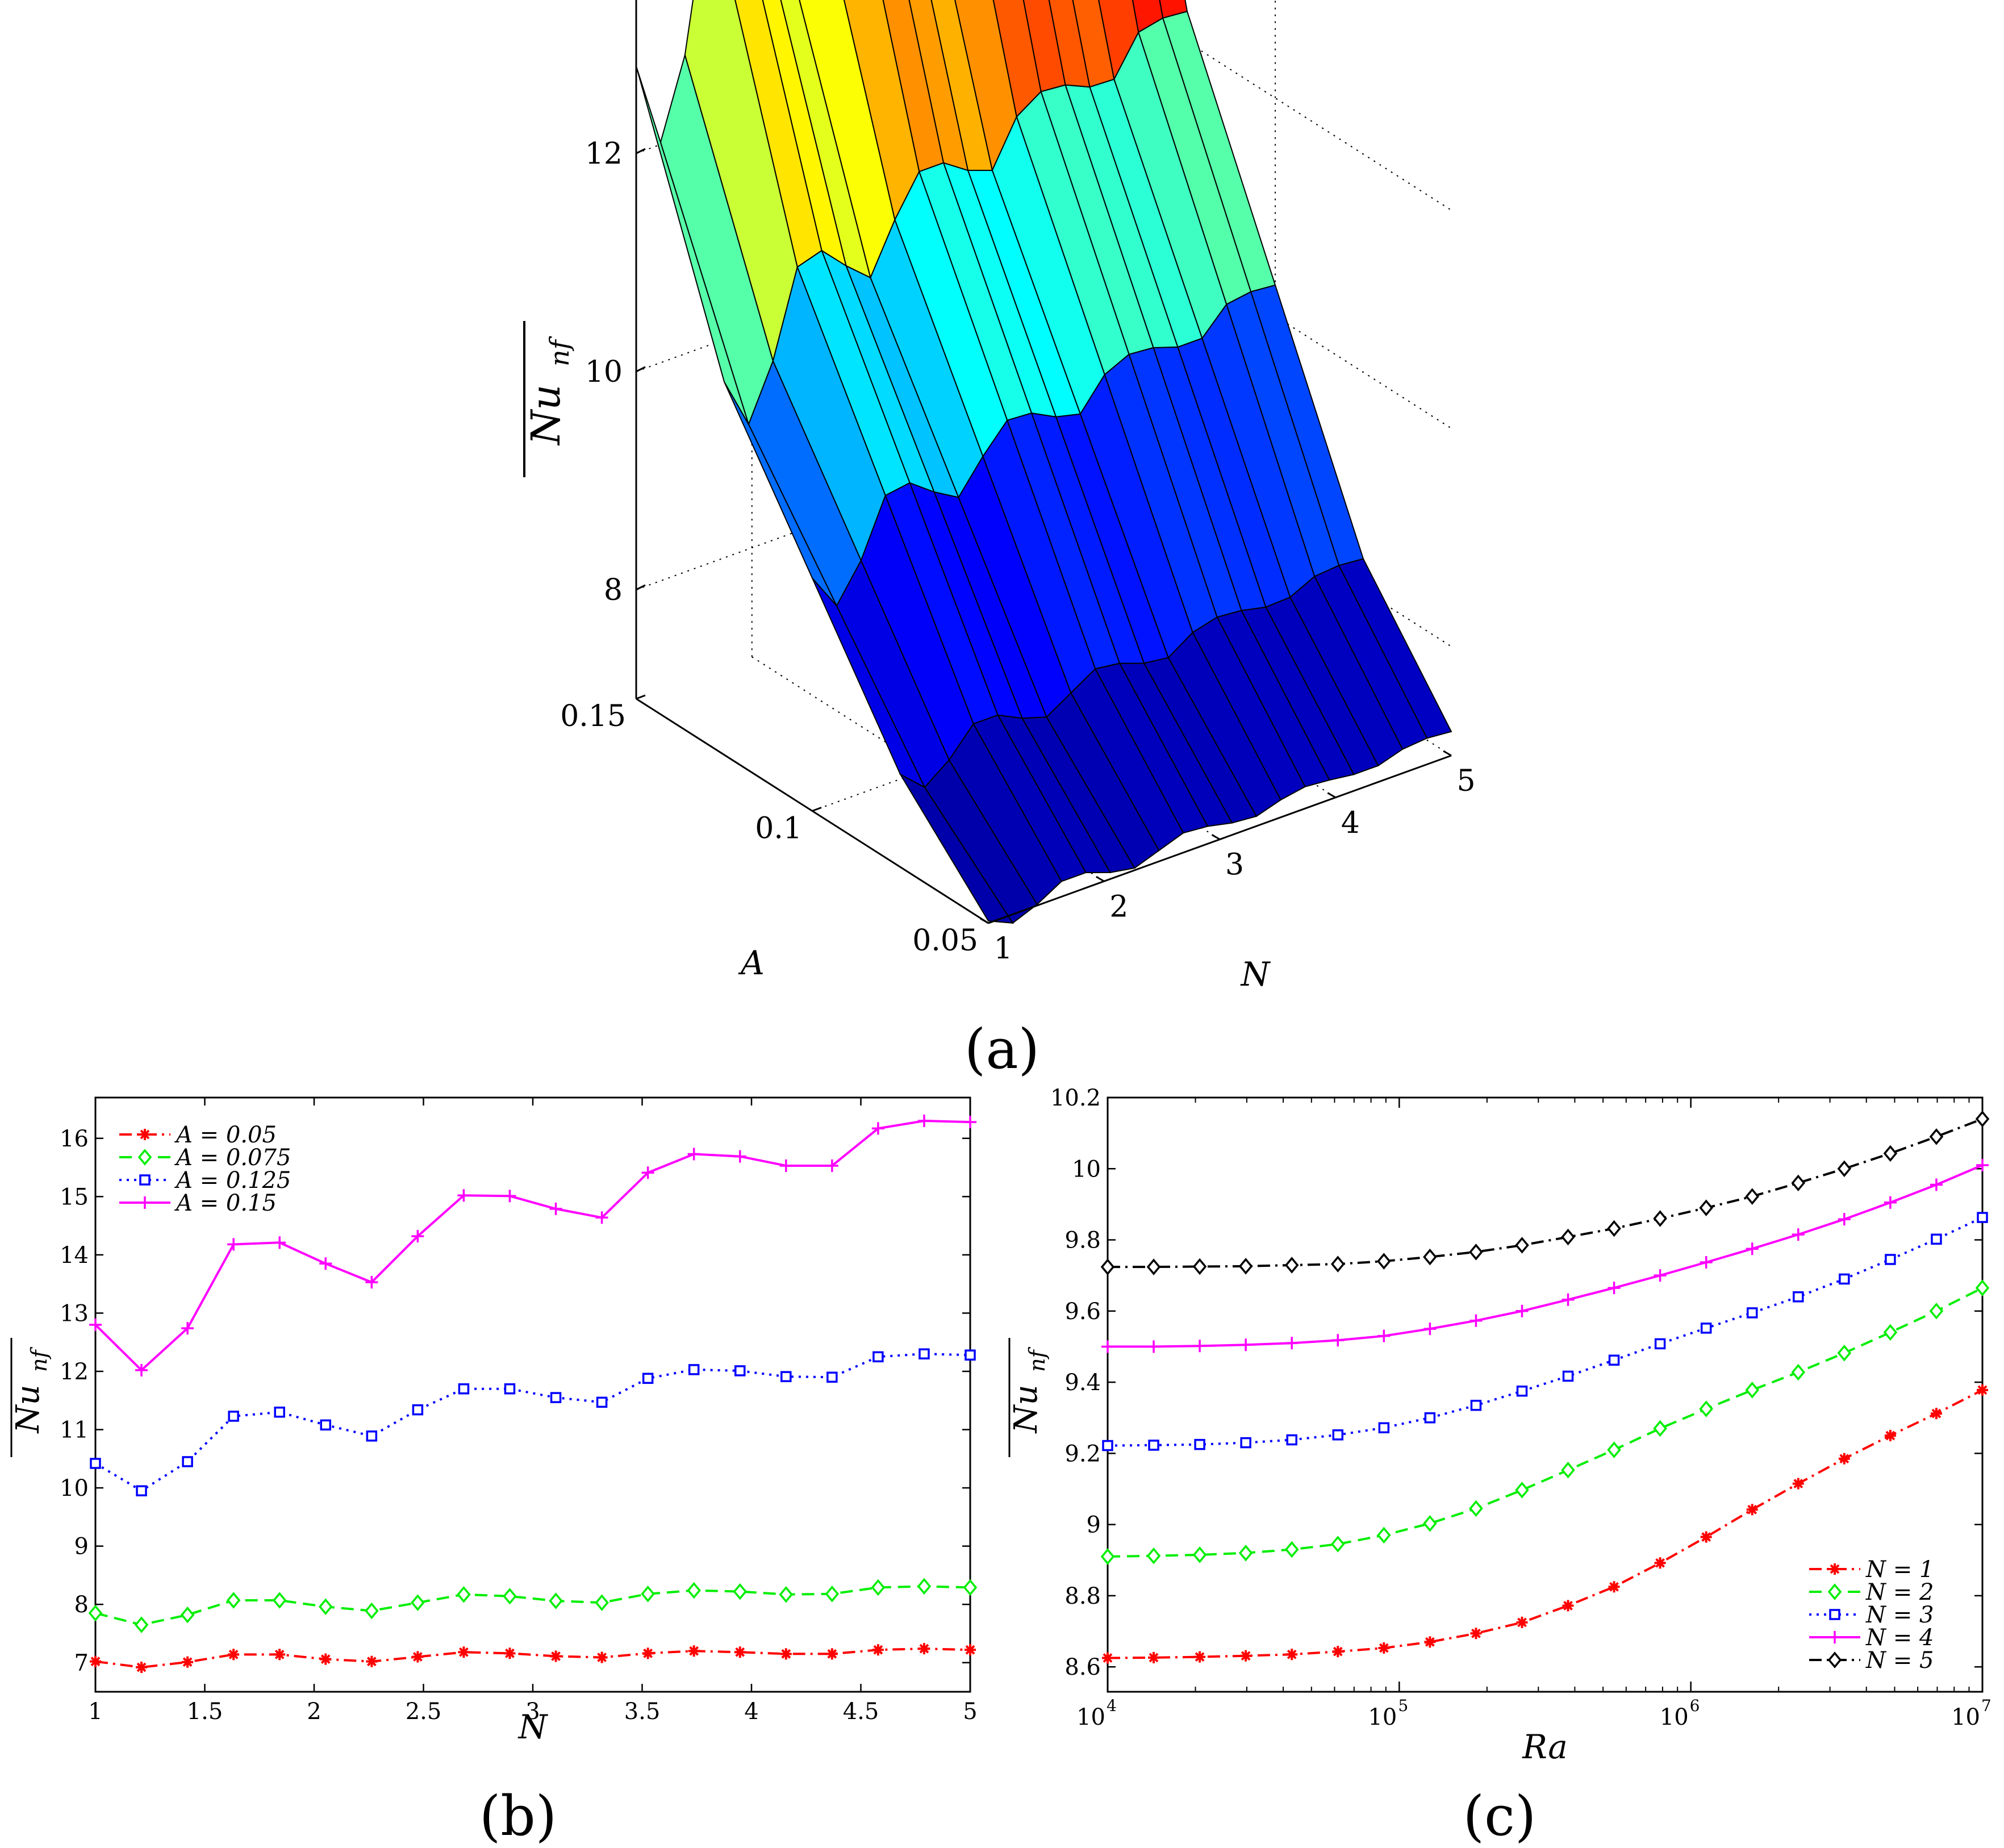  I want to click on panel-c-x-tick-exponent: 5, so click(1403, 1705).